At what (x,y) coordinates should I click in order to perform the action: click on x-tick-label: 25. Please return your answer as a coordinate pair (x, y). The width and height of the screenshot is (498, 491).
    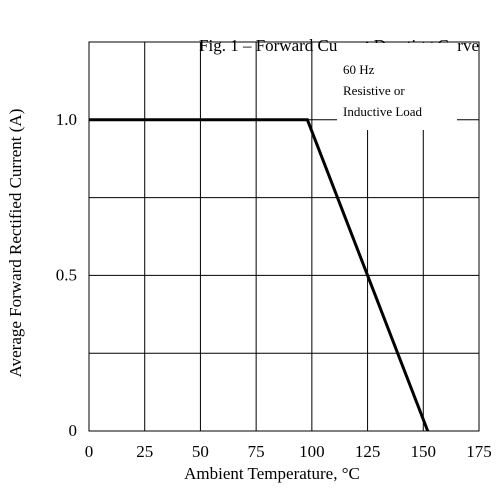
    Looking at the image, I should click on (144, 451).